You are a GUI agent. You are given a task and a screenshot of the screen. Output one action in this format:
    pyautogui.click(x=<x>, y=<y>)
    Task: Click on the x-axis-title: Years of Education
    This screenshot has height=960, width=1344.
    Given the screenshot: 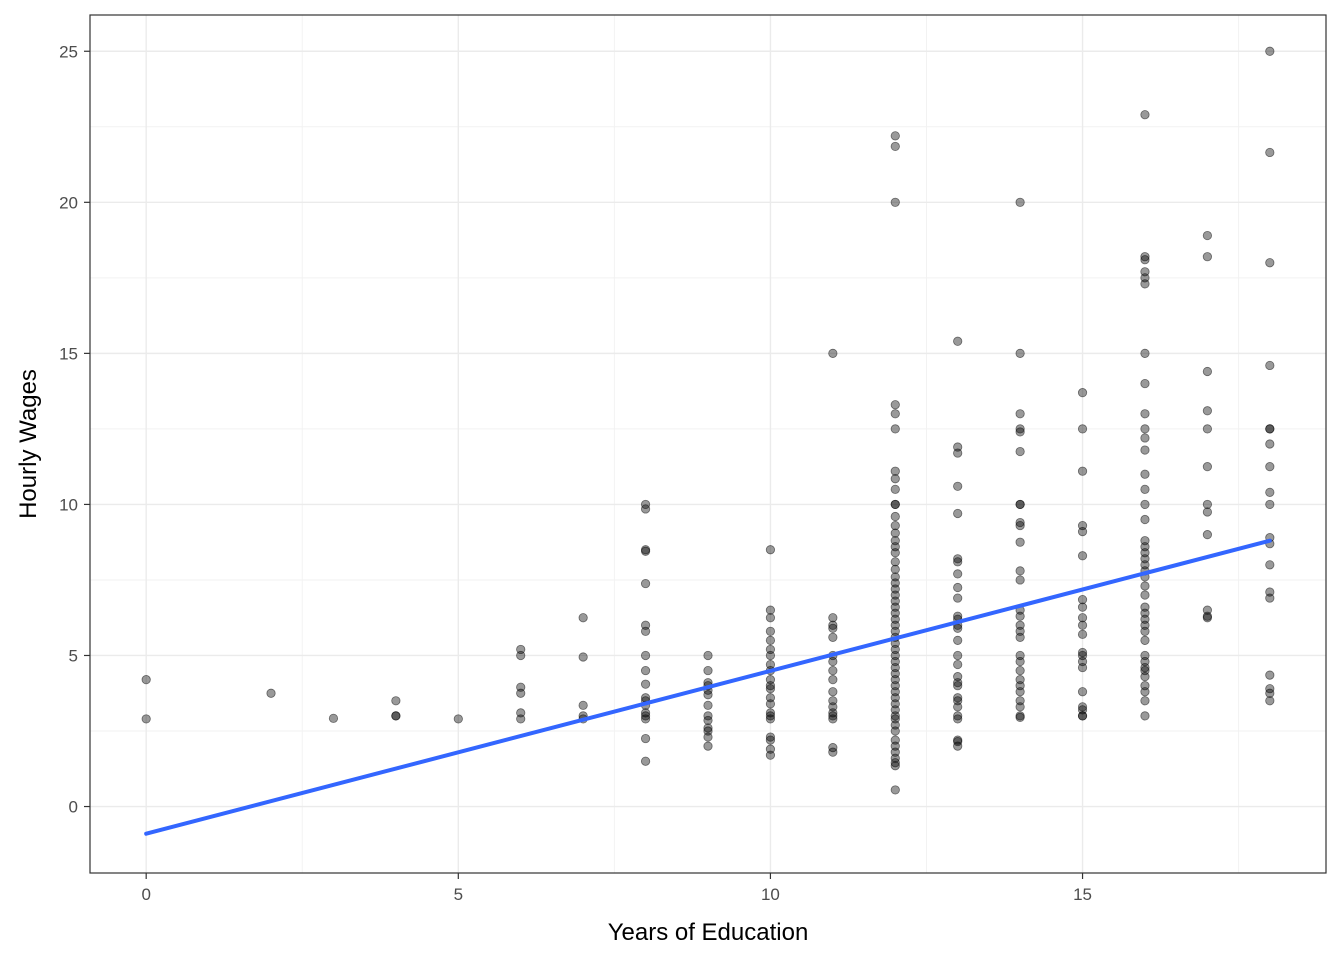 What is the action you would take?
    pyautogui.click(x=708, y=932)
    